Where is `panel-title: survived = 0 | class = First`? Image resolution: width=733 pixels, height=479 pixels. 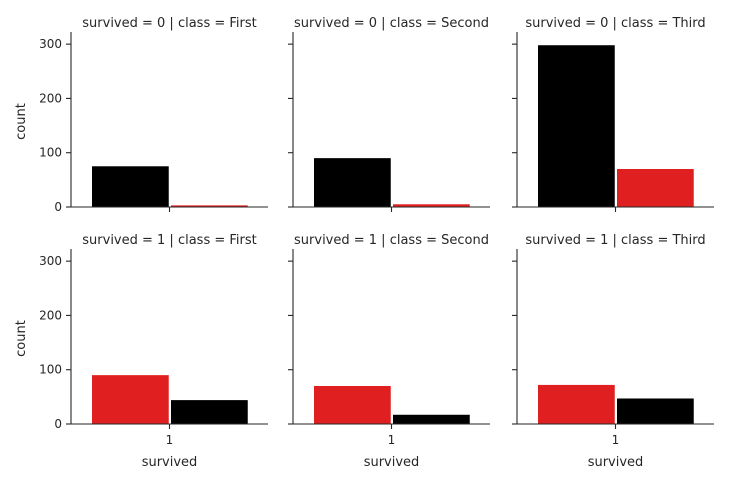
panel-title: survived = 0 | class = First is located at coordinates (169, 23).